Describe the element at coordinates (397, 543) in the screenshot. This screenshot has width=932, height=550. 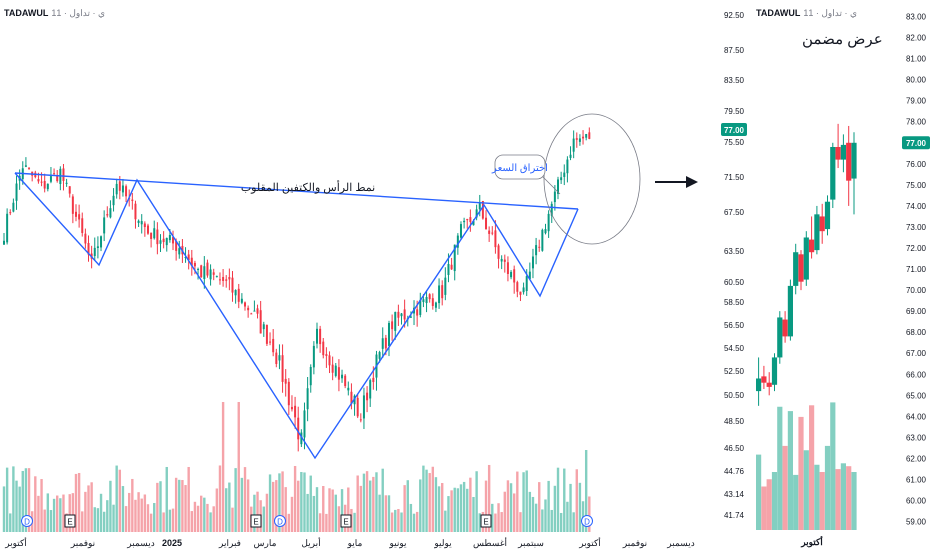
I see `x-tick-label: يونيو` at that location.